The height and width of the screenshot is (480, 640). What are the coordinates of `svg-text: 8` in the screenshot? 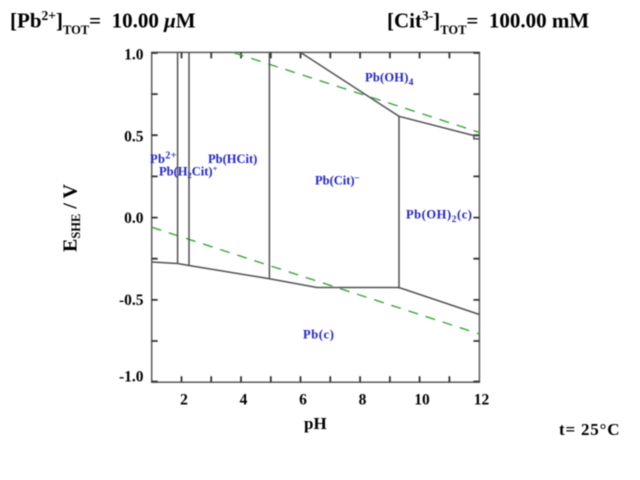 It's located at (363, 400).